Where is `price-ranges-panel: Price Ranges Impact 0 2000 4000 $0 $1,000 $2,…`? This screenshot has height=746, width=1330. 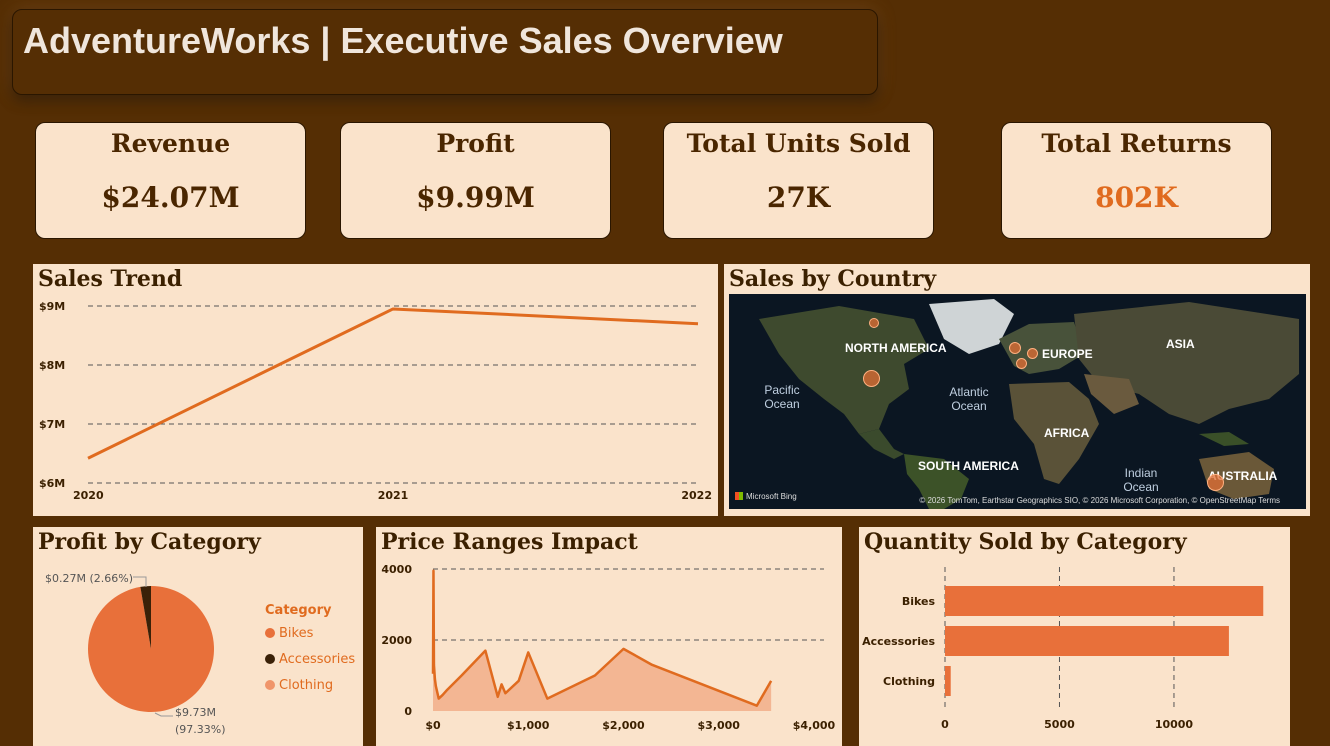 price-ranges-panel: Price Ranges Impact 0 2000 4000 $0 $1,000 $2,… is located at coordinates (609, 636).